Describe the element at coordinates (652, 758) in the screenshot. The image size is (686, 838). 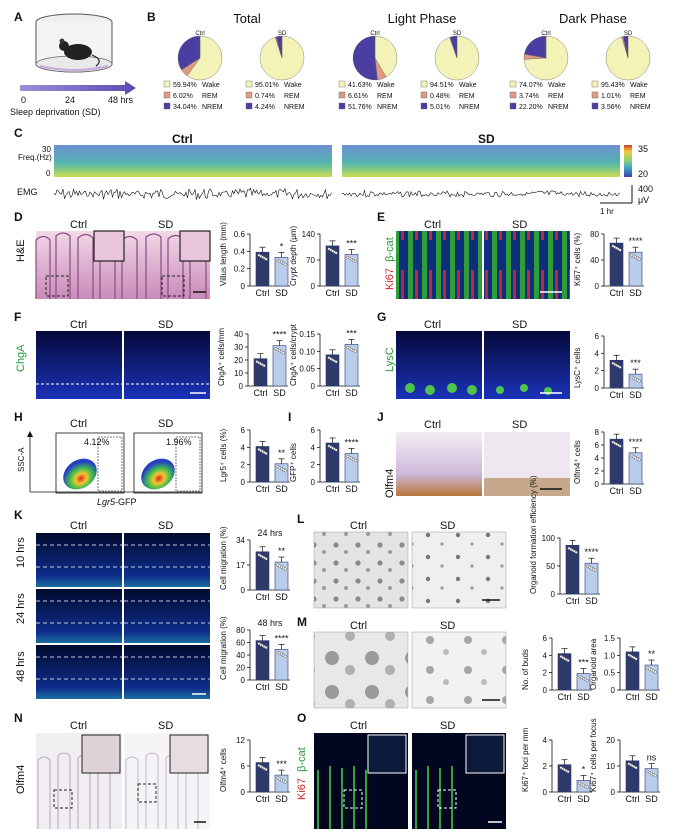
I see `sig-O2: ns` at that location.